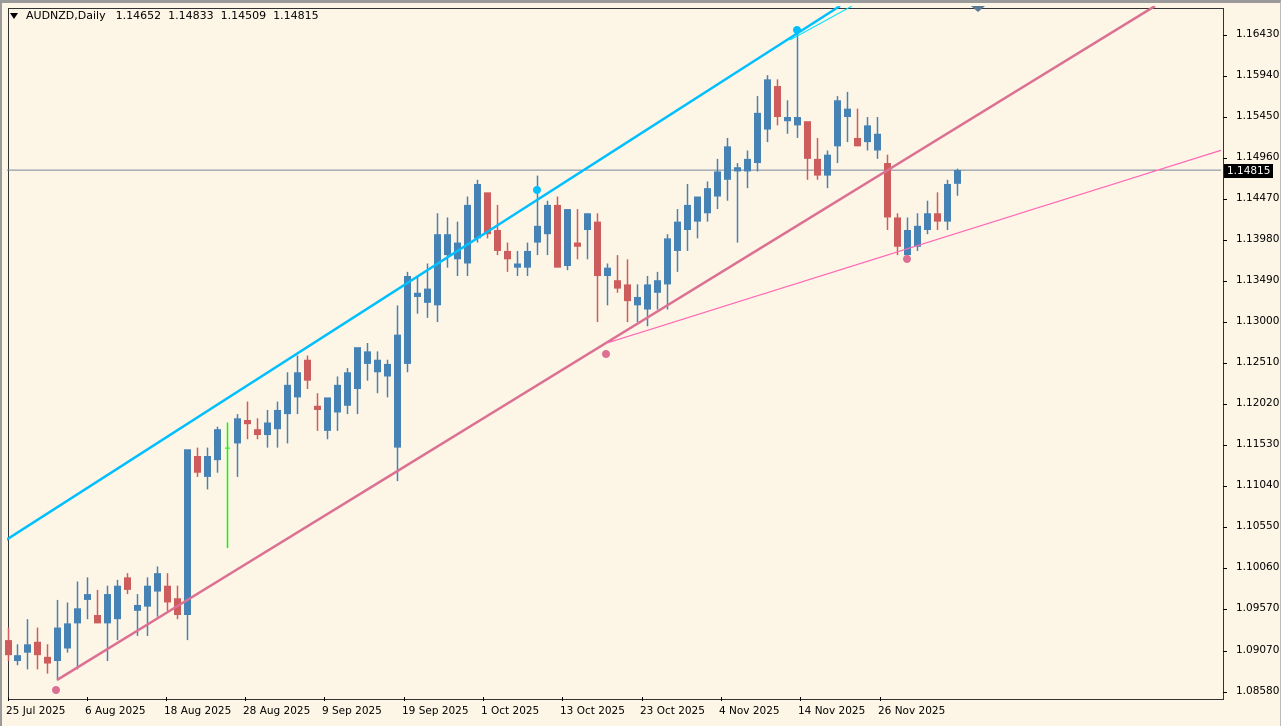  I want to click on date-tick-label: 9 Sep 2025, so click(352, 711).